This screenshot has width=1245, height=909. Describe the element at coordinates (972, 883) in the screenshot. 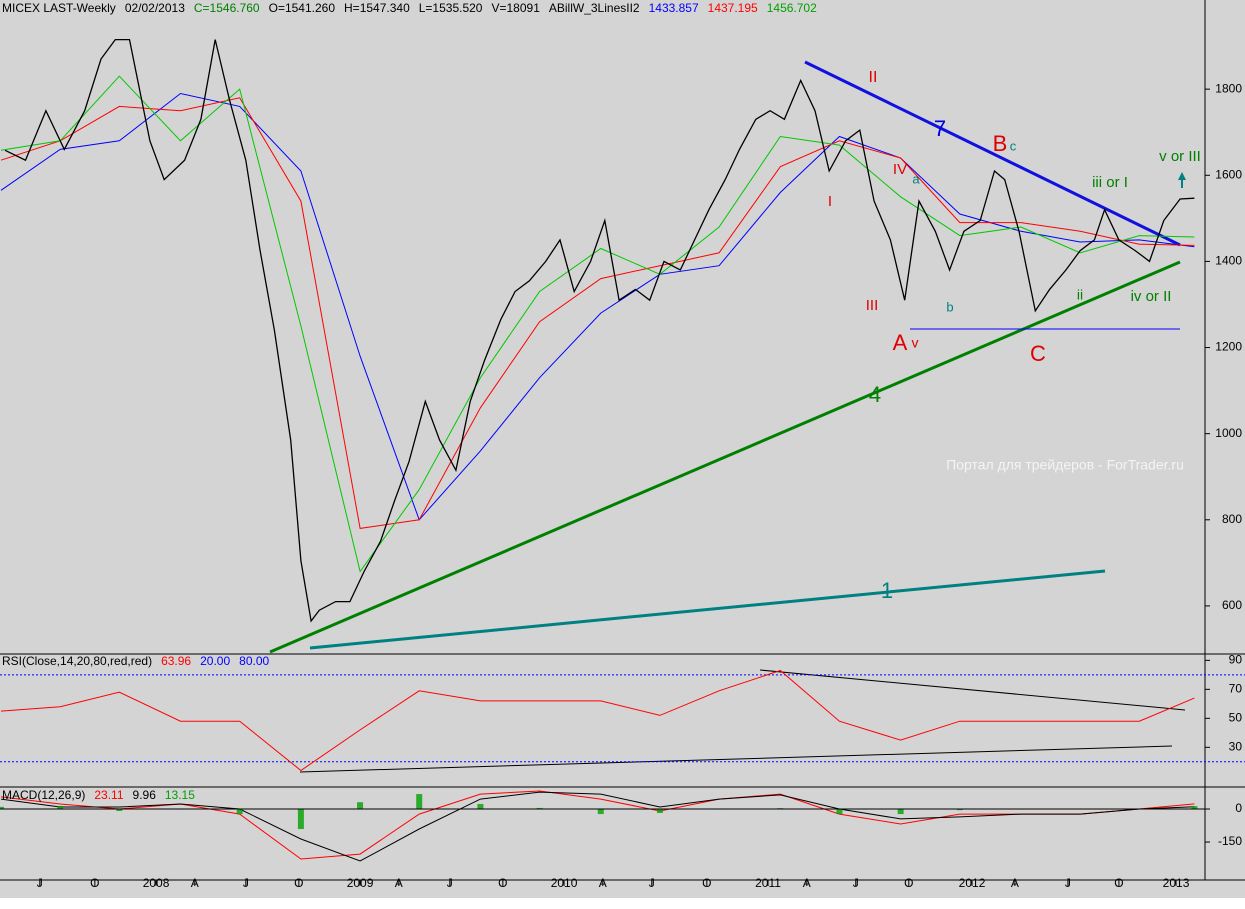

I see `x-tick-label: 2012` at that location.